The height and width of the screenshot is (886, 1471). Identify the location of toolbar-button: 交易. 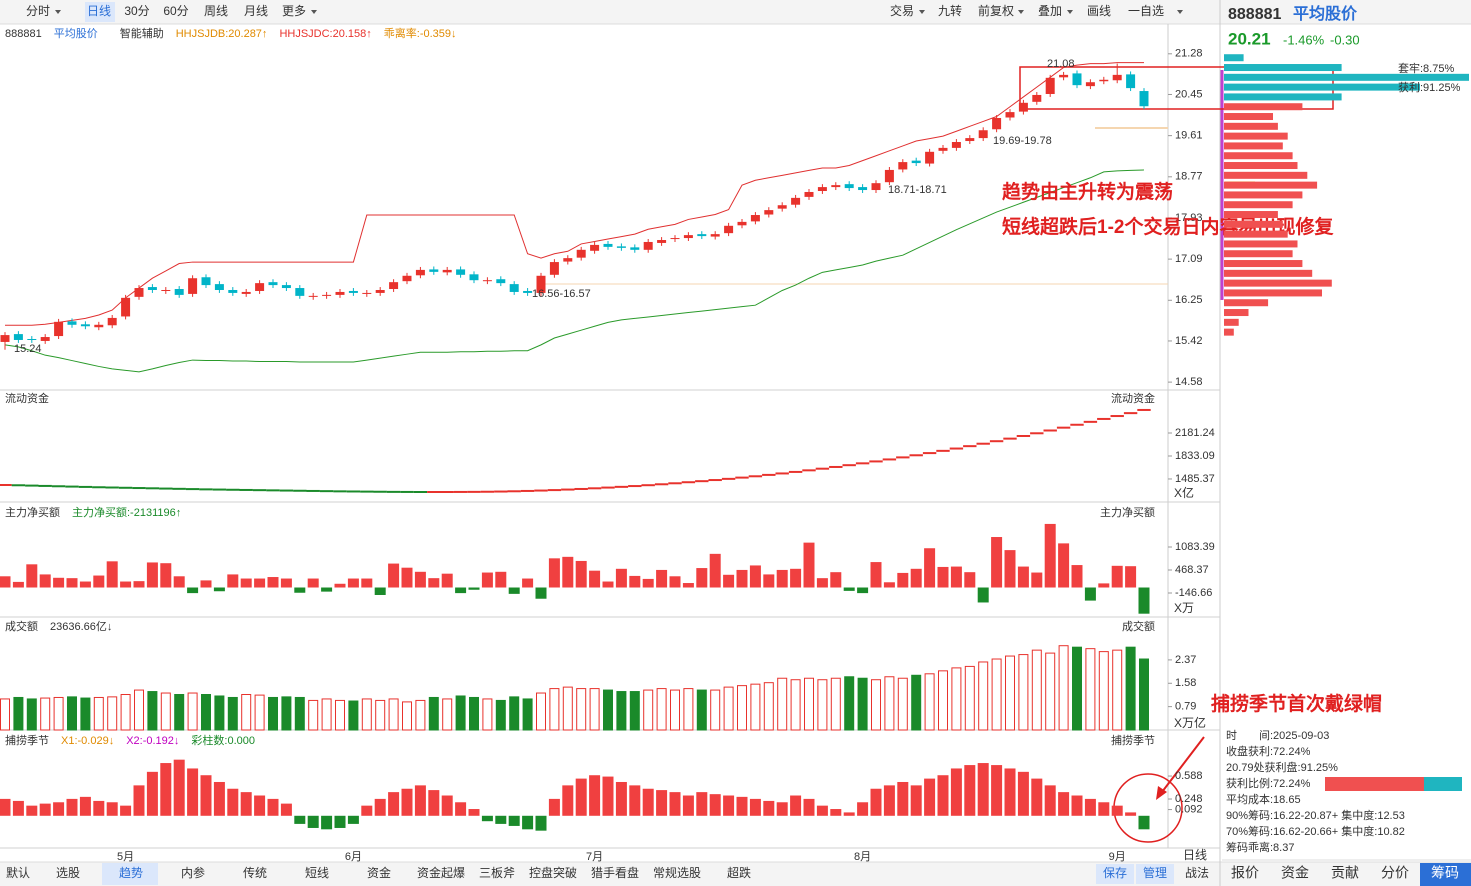
(902, 10).